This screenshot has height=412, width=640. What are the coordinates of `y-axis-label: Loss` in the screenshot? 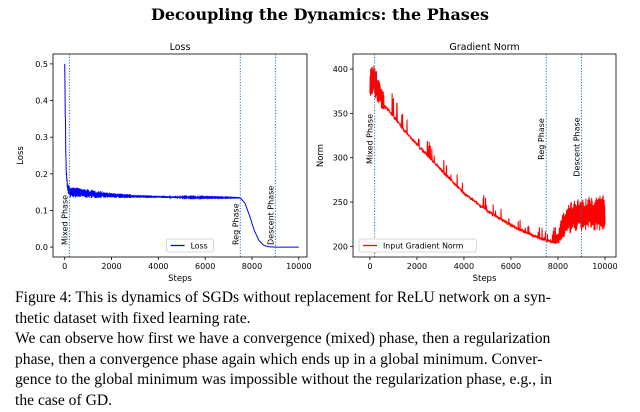 It's located at (21, 155).